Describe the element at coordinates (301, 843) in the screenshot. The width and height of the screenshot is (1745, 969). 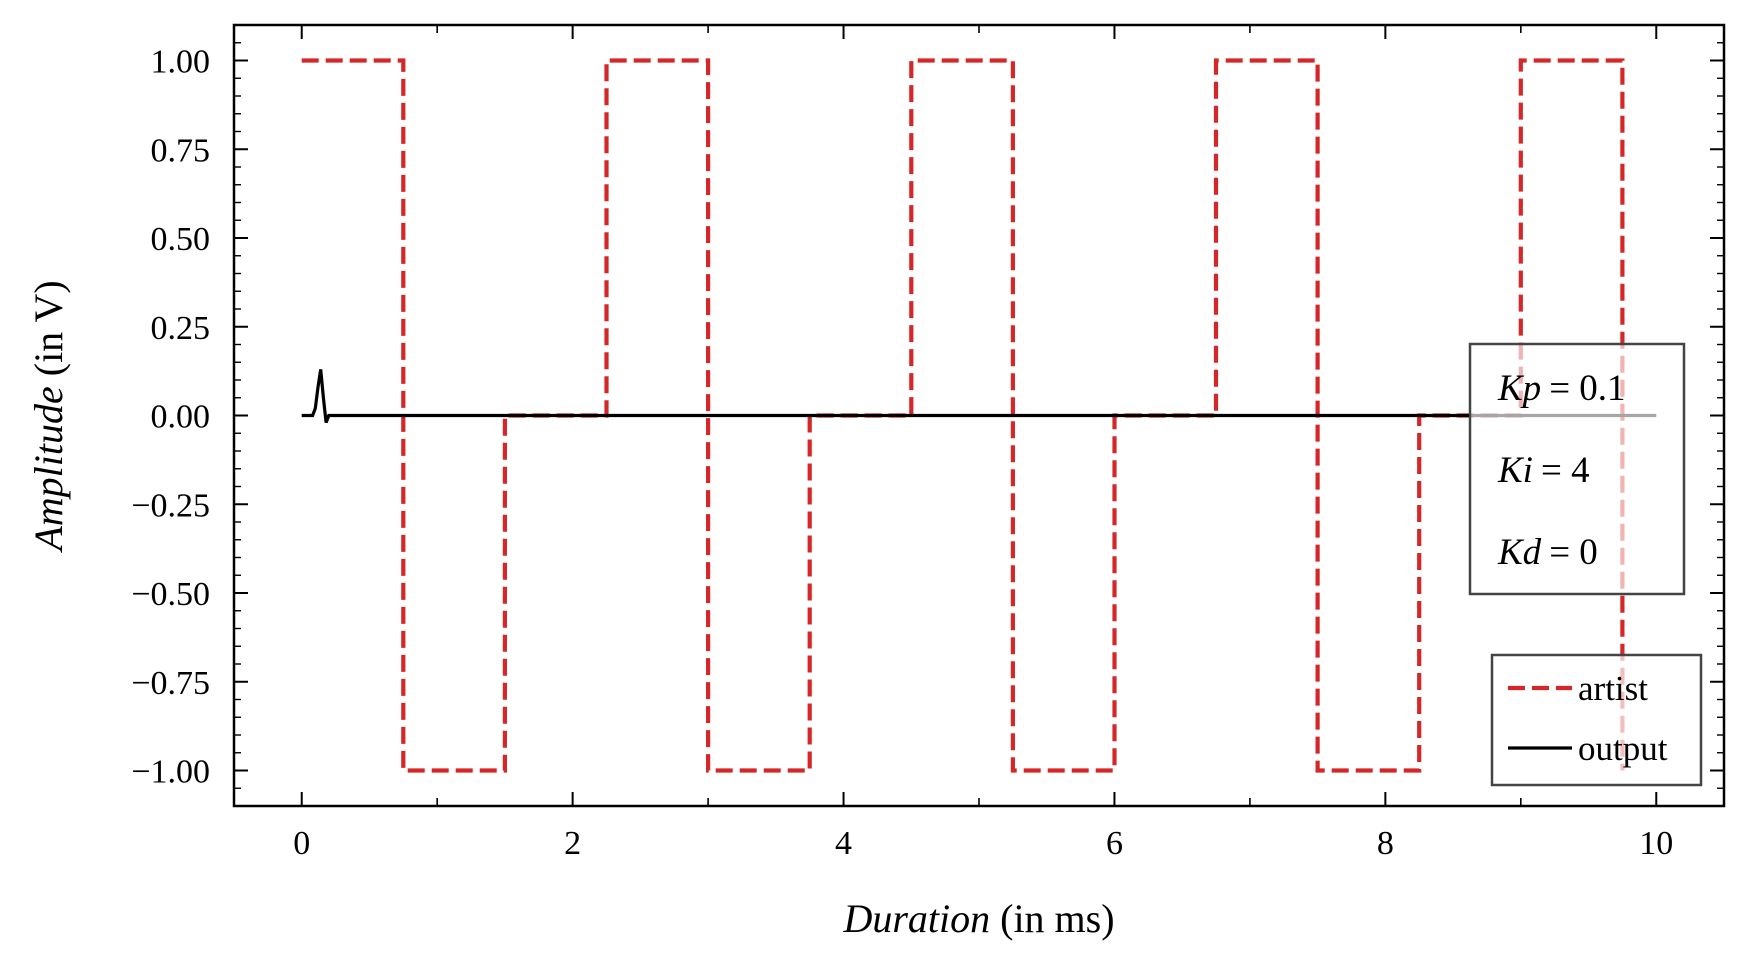
I see `x-tick-label: 0` at that location.